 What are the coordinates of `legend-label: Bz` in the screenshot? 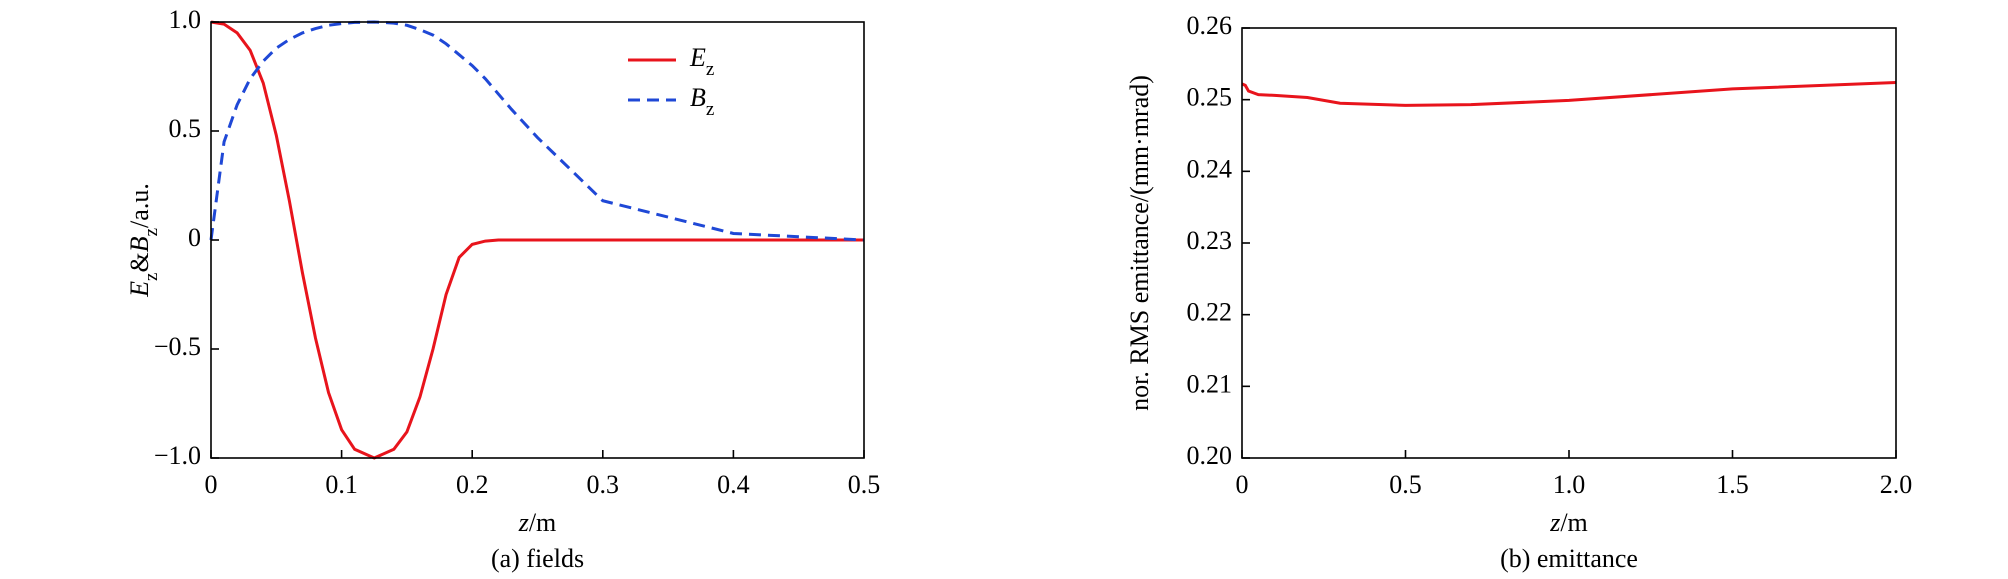 It's located at (702, 101).